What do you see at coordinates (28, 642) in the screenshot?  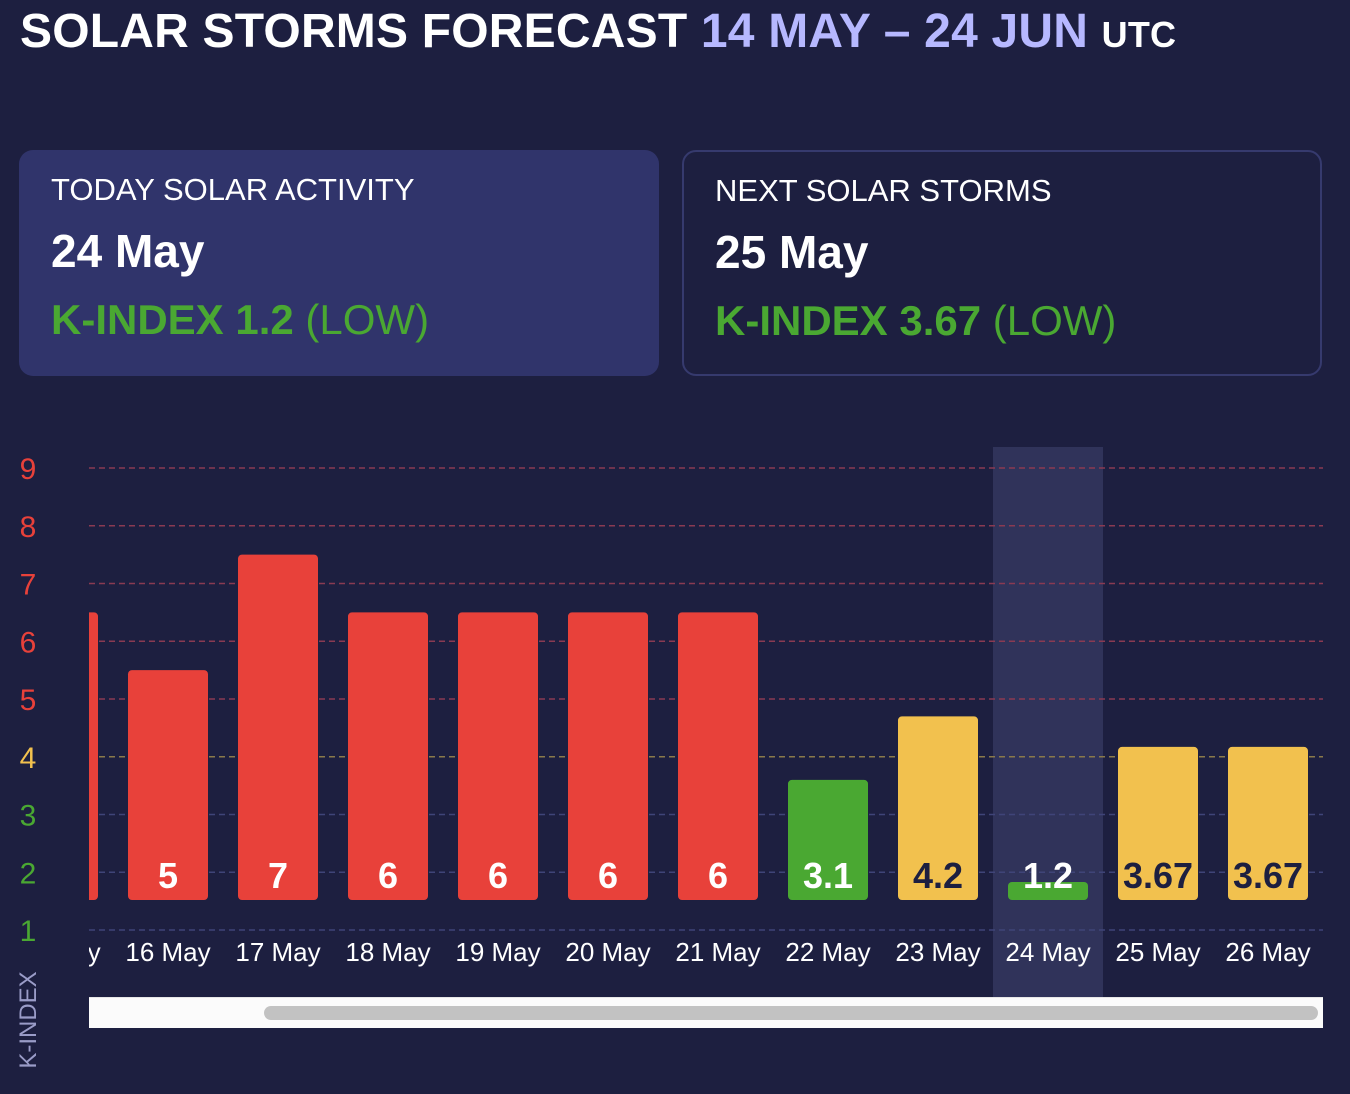 I see `y-tick-label-6: 6` at bounding box center [28, 642].